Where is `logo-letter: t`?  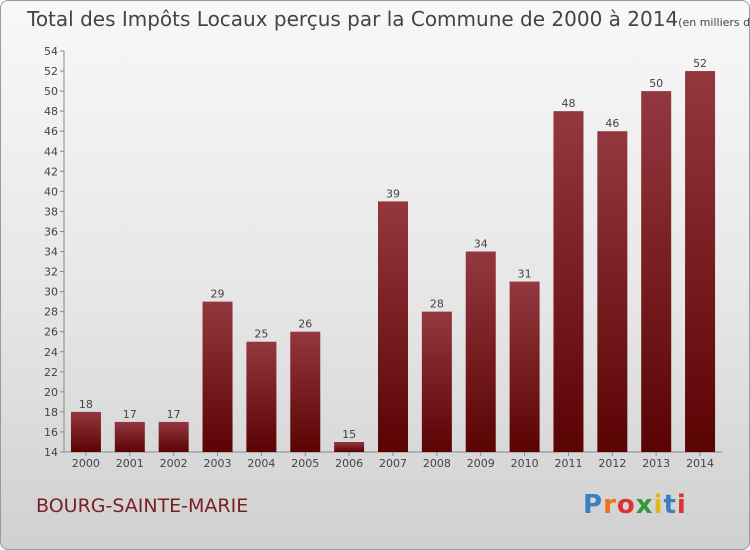 logo-letter: t is located at coordinates (670, 505).